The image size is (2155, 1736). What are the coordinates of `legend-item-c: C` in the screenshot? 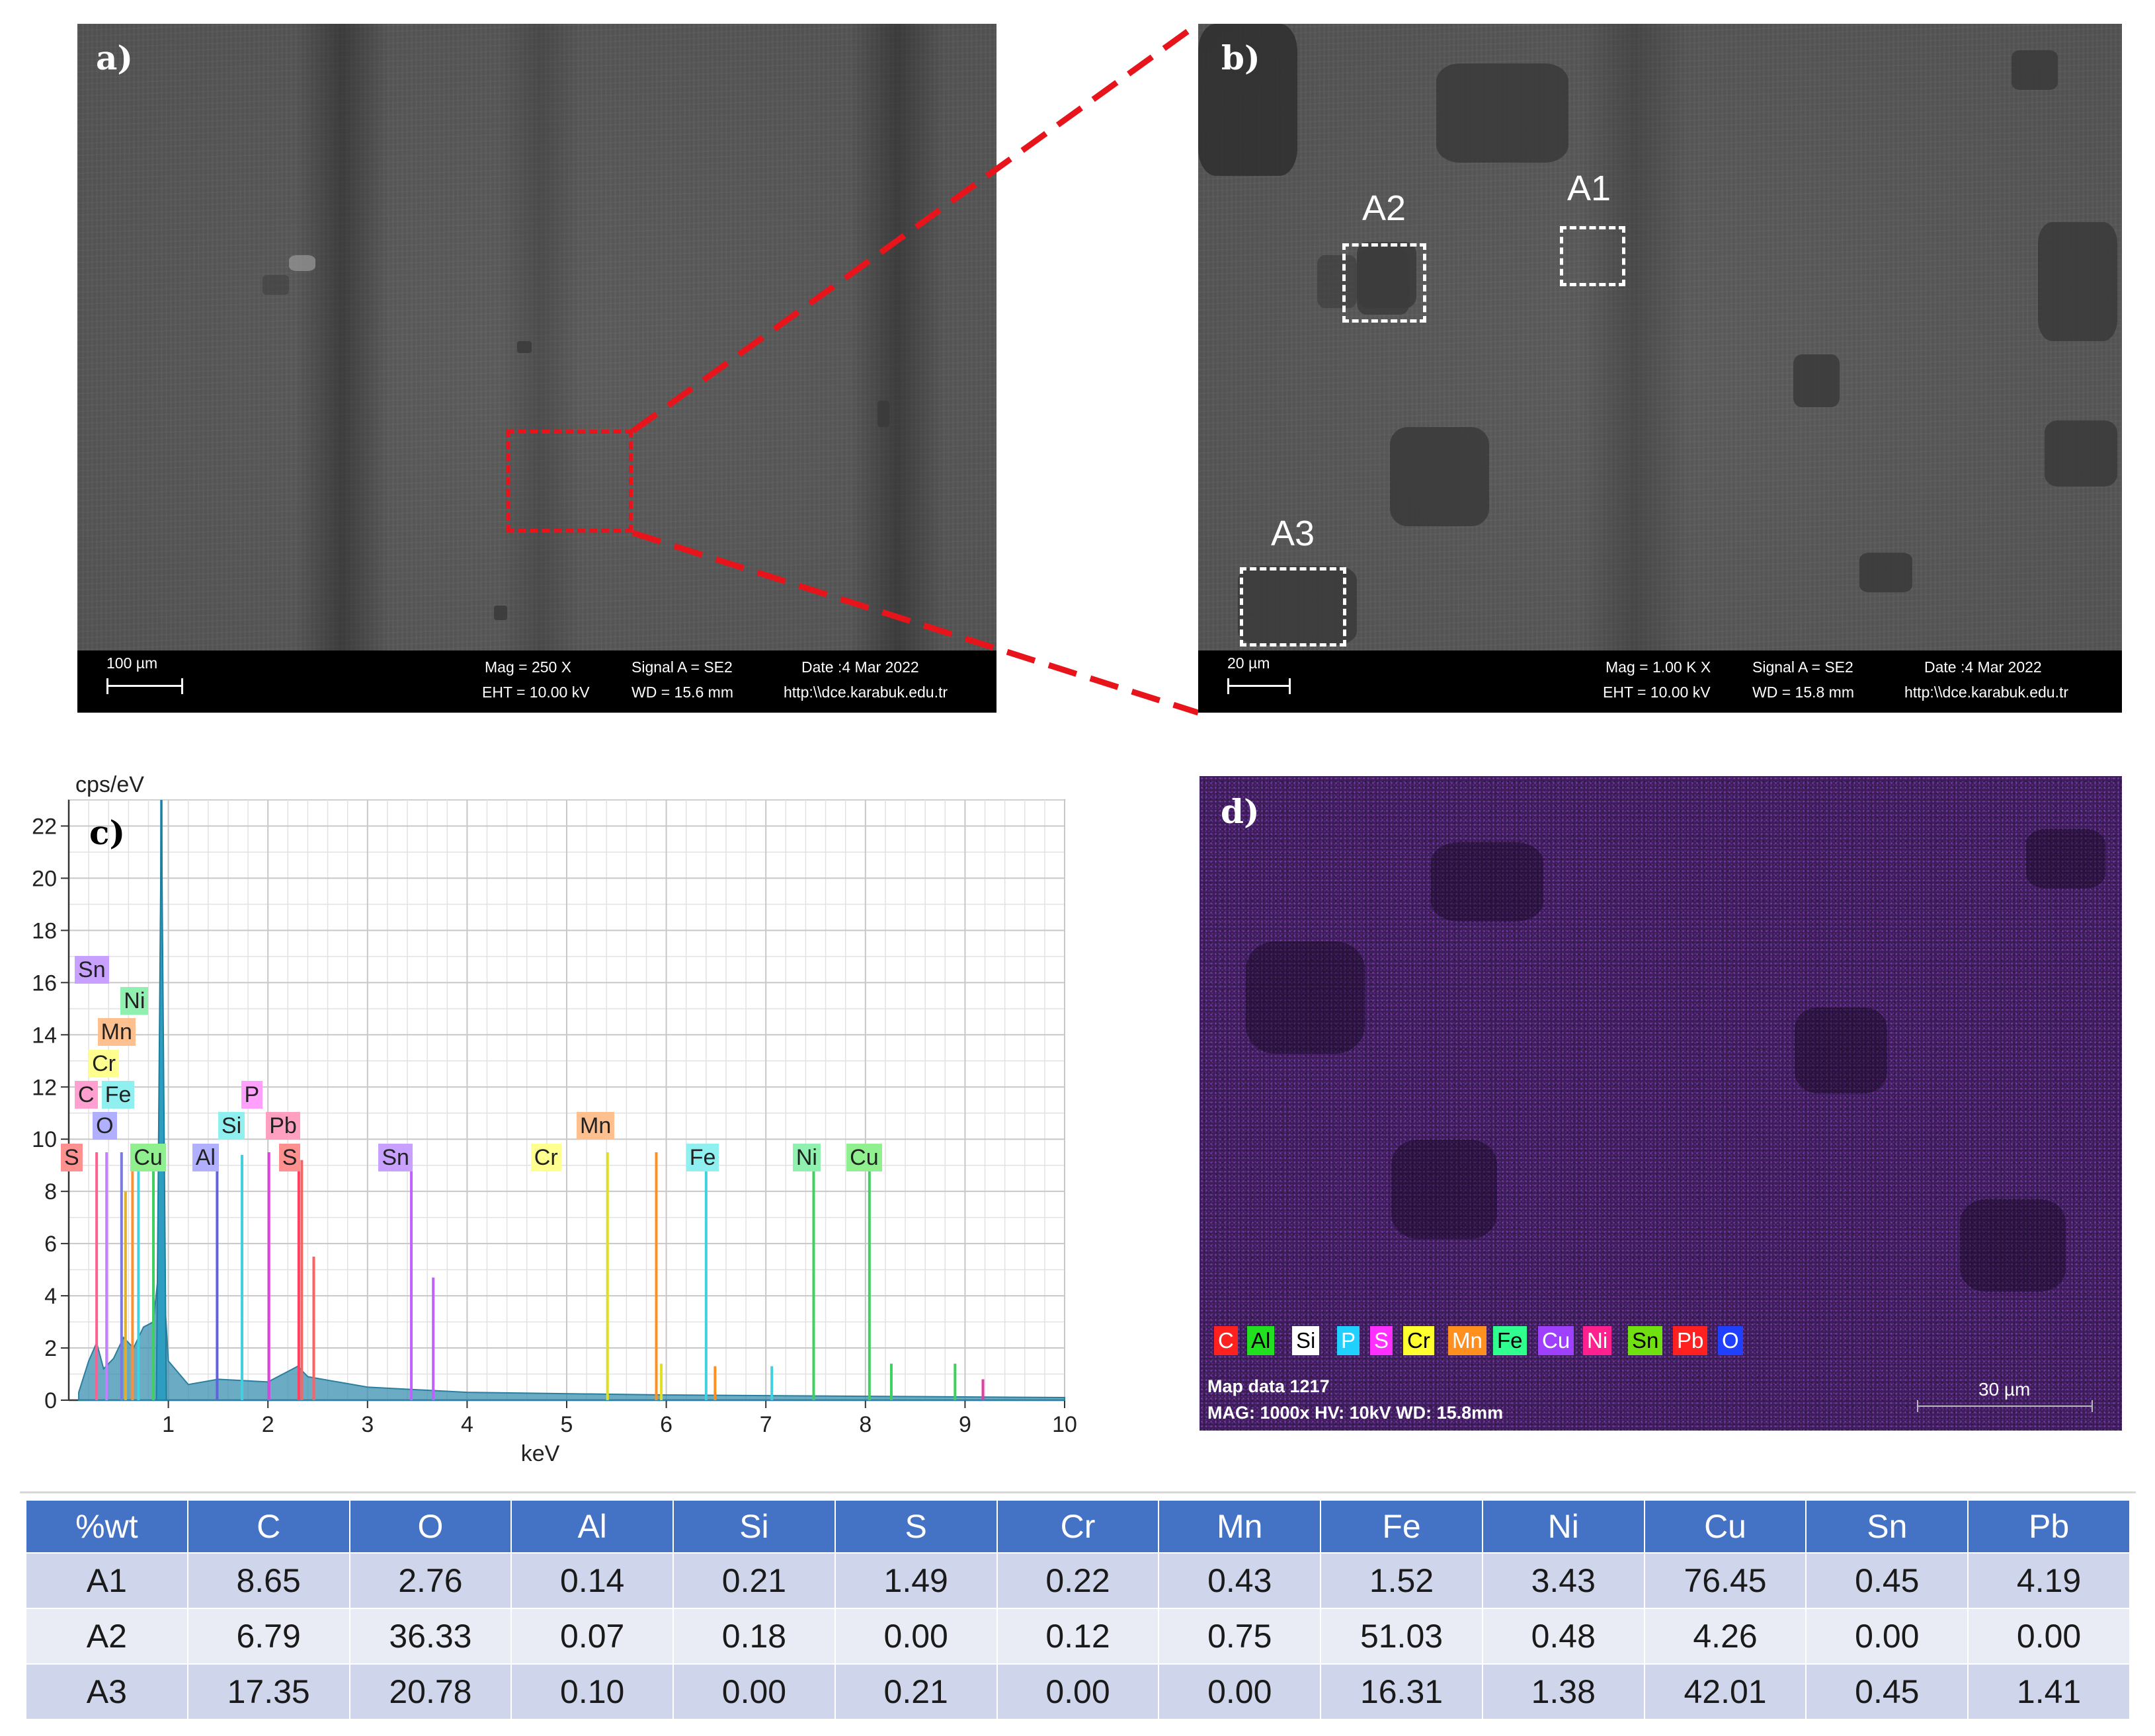 It's located at (1226, 1341).